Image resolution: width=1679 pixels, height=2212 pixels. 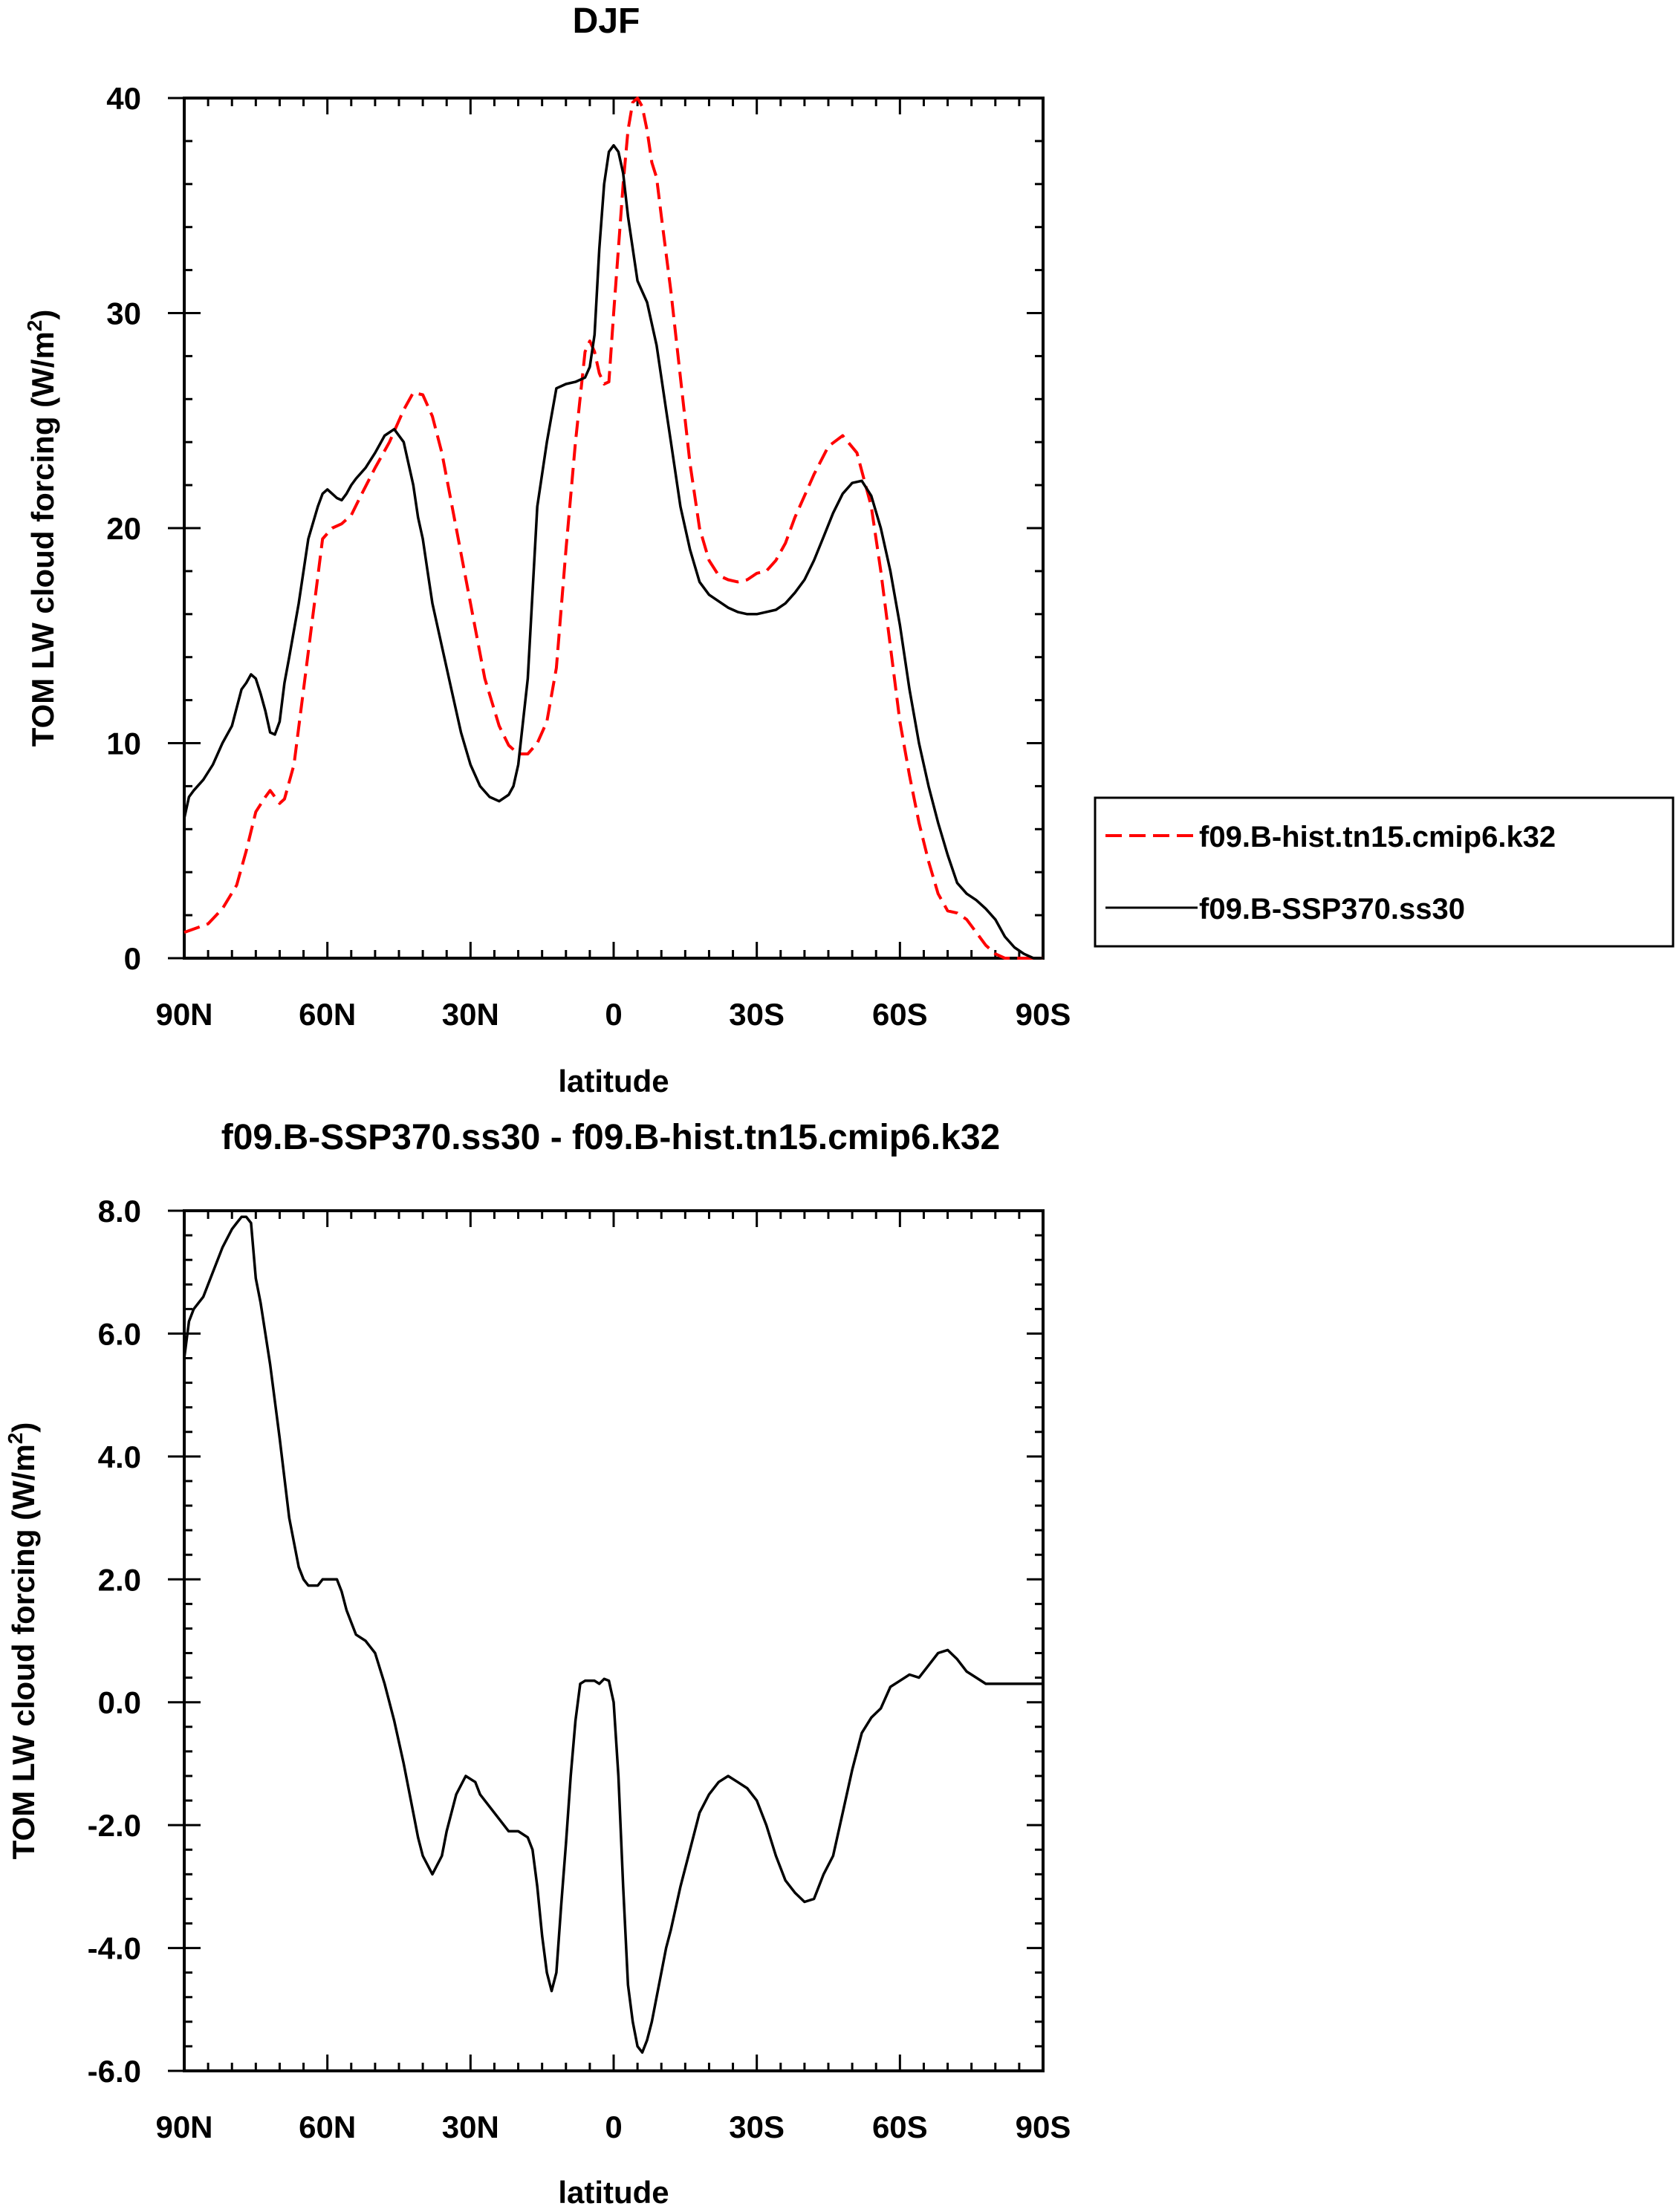 What do you see at coordinates (1332, 910) in the screenshot?
I see `legend-label-ssp370: f09.B-SSP370.ss30` at bounding box center [1332, 910].